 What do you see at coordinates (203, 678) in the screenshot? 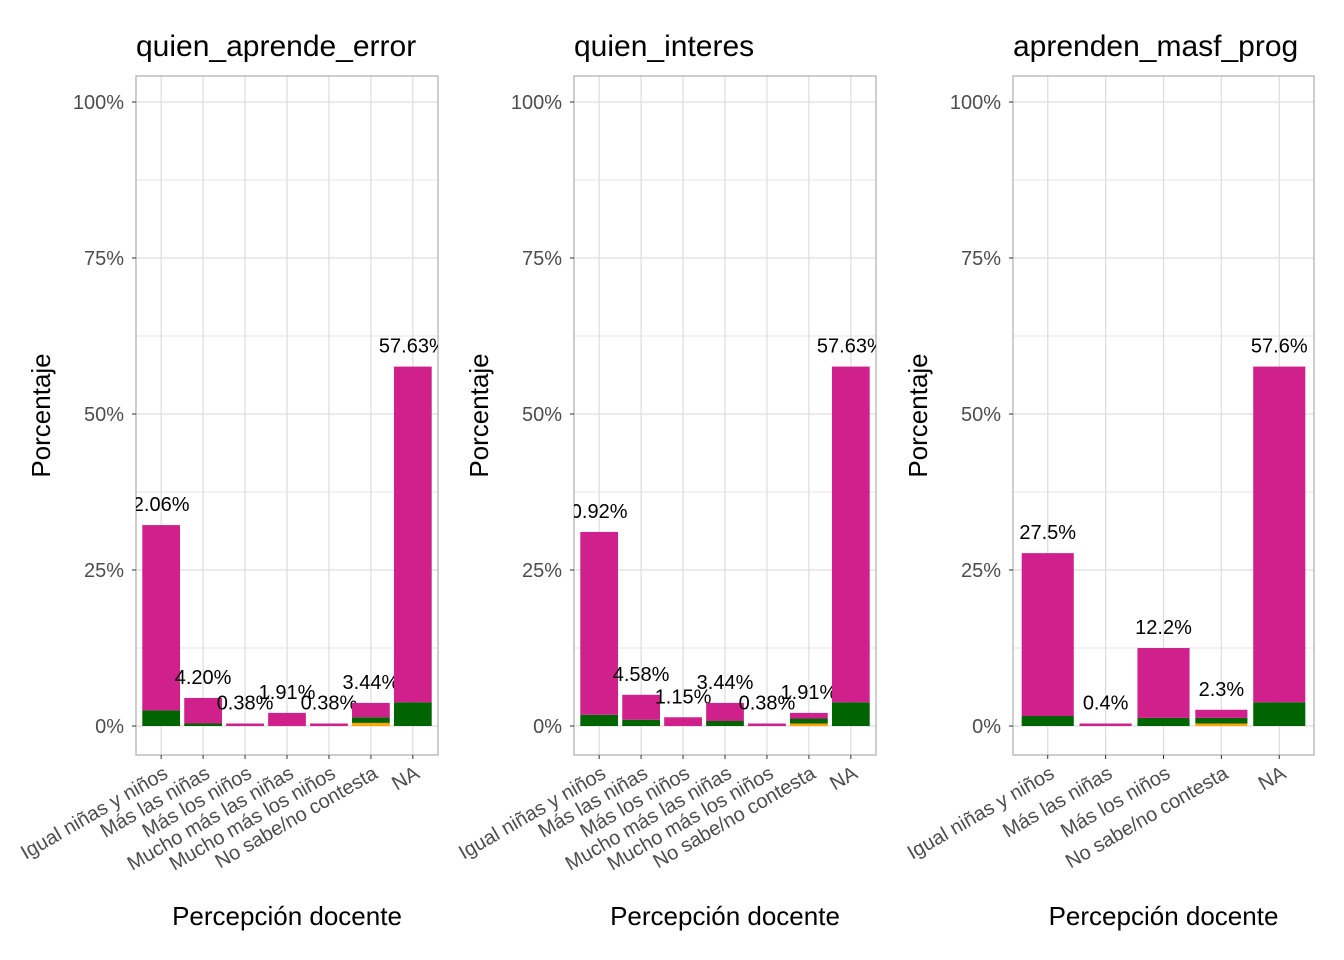
I see `bar-label: 4.20%` at bounding box center [203, 678].